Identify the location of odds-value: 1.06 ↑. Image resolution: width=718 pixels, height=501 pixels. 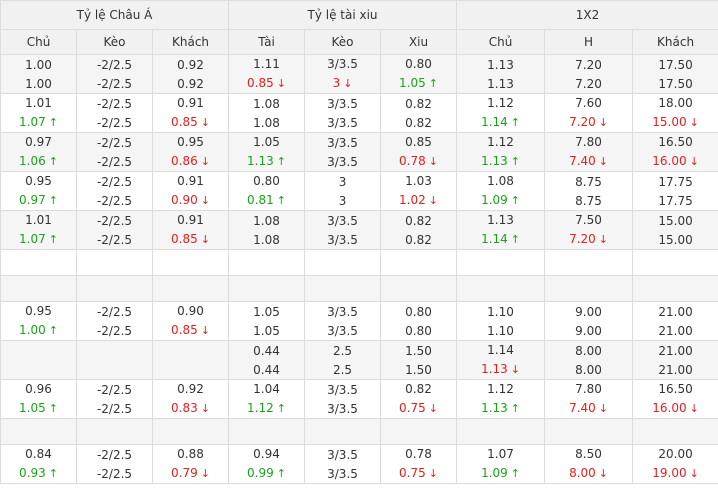
(38, 161).